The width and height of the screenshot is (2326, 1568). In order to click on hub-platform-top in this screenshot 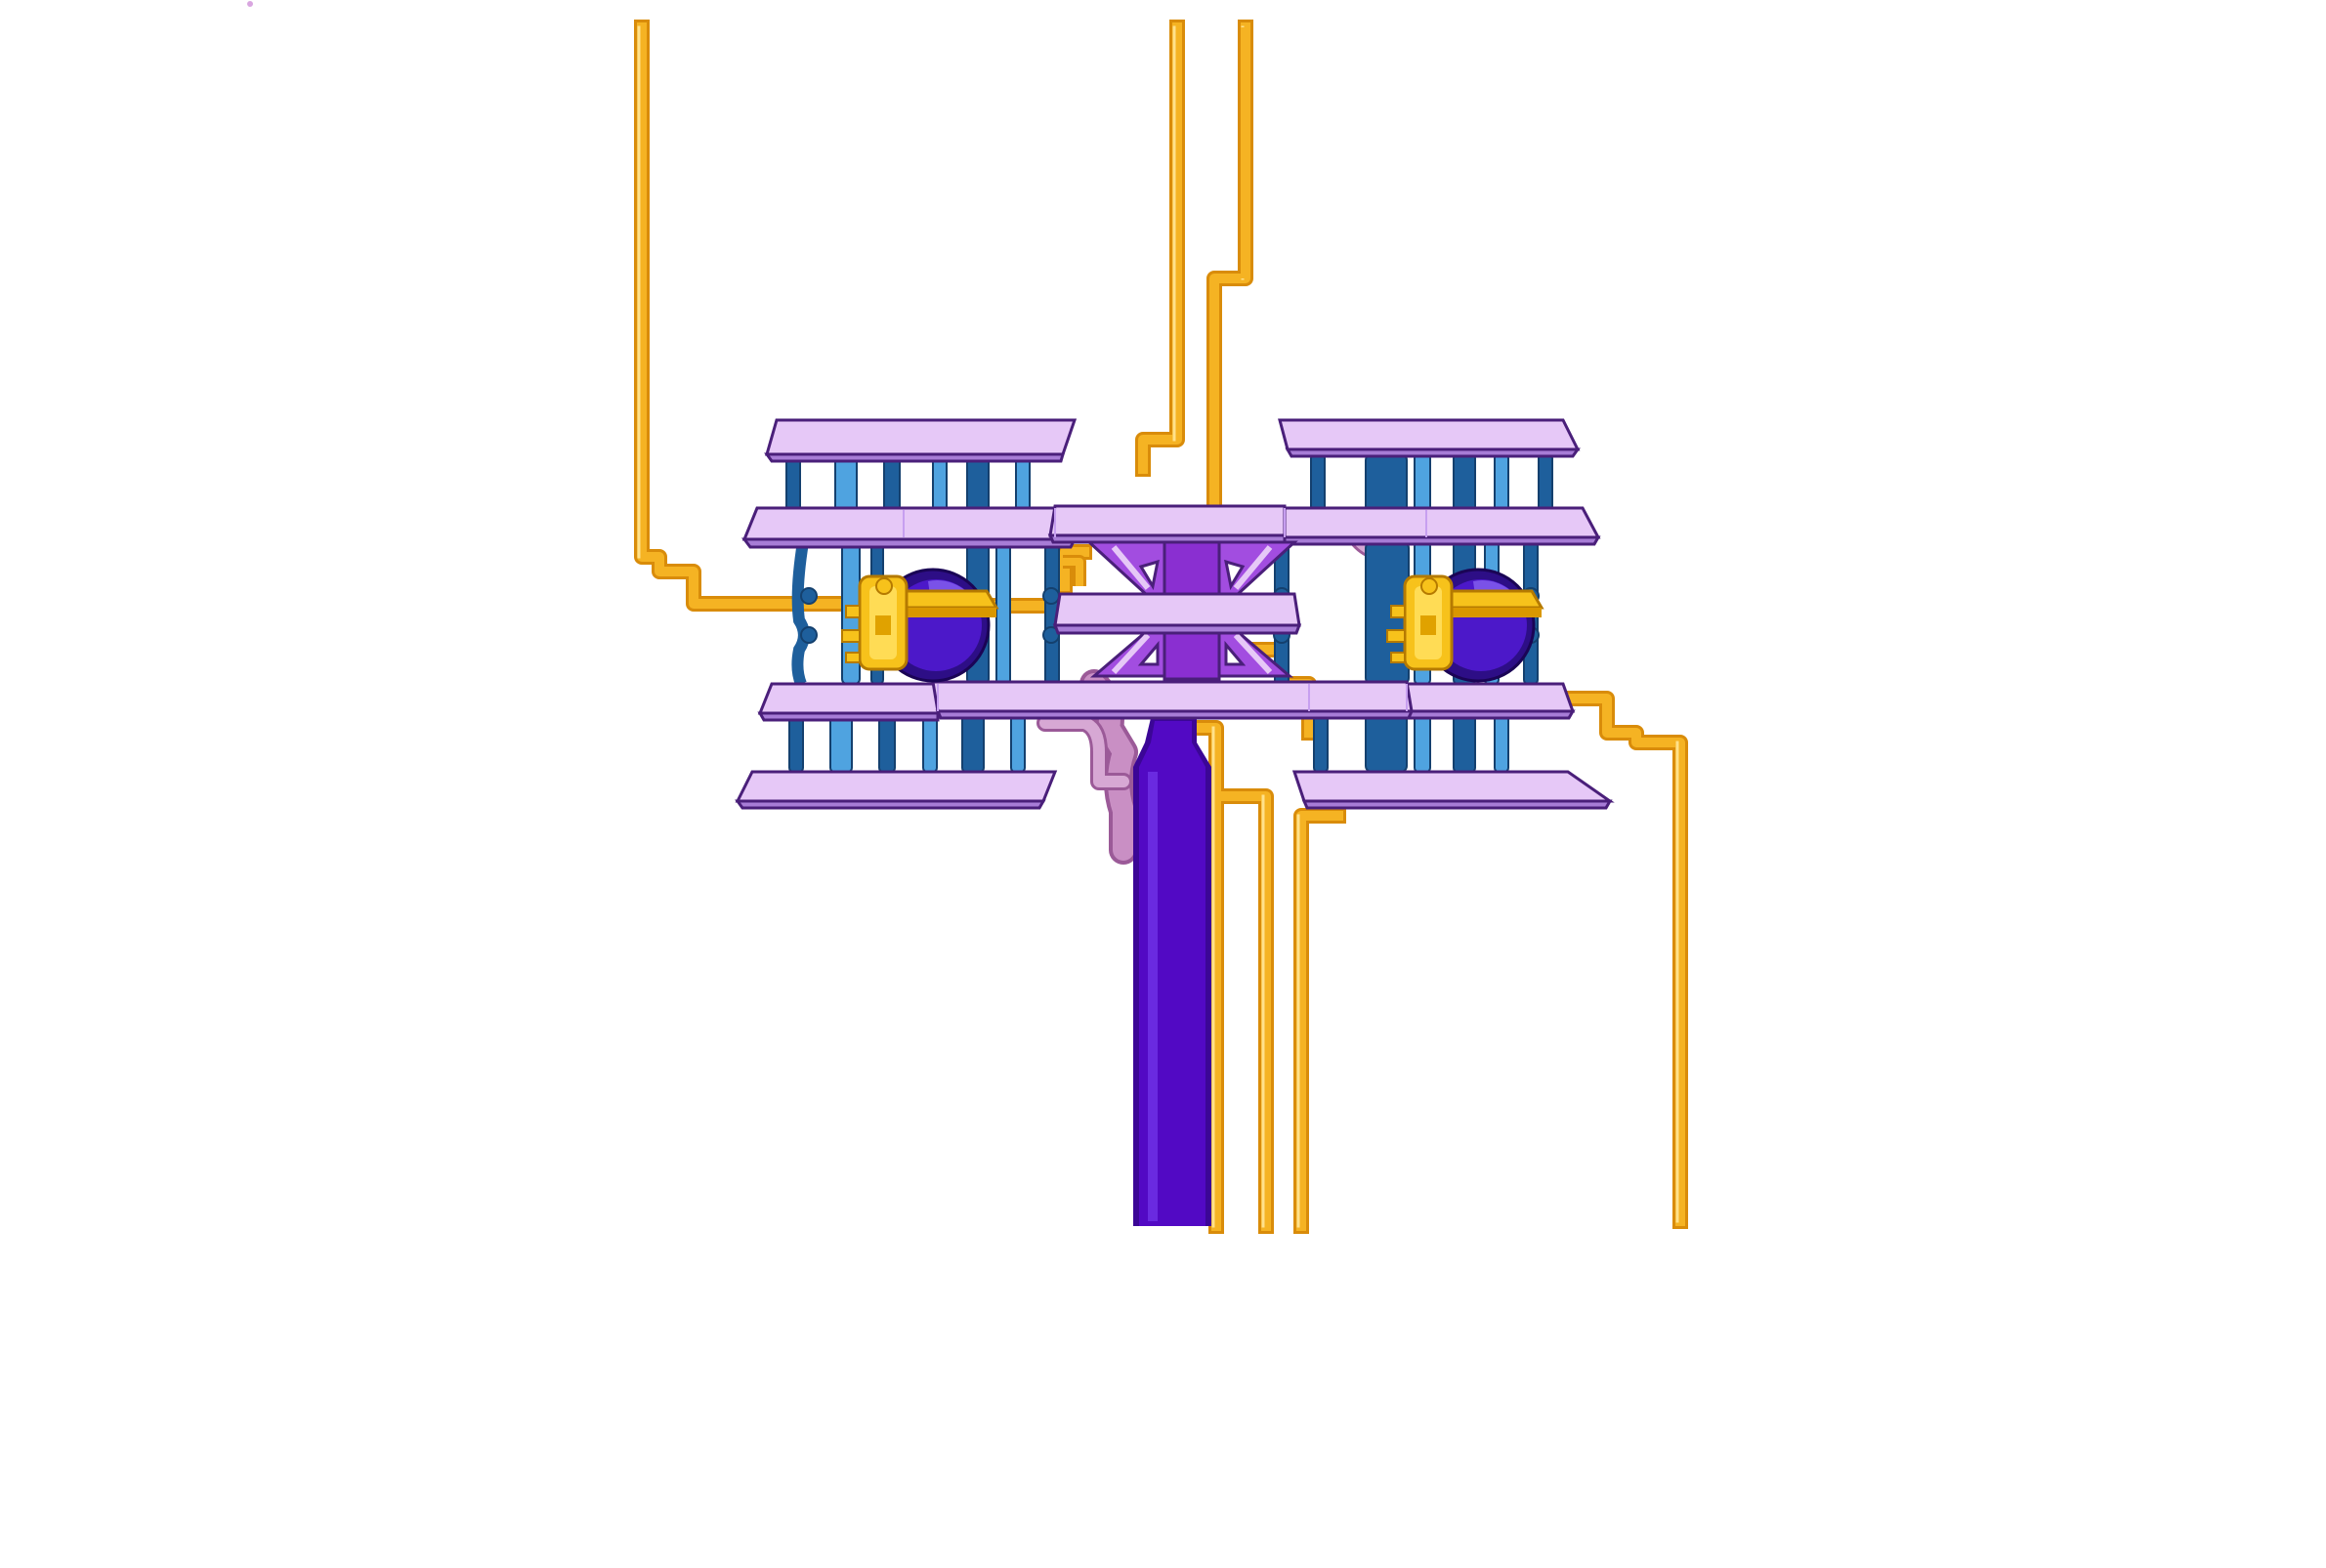, I will do `click(1167, 524)`.